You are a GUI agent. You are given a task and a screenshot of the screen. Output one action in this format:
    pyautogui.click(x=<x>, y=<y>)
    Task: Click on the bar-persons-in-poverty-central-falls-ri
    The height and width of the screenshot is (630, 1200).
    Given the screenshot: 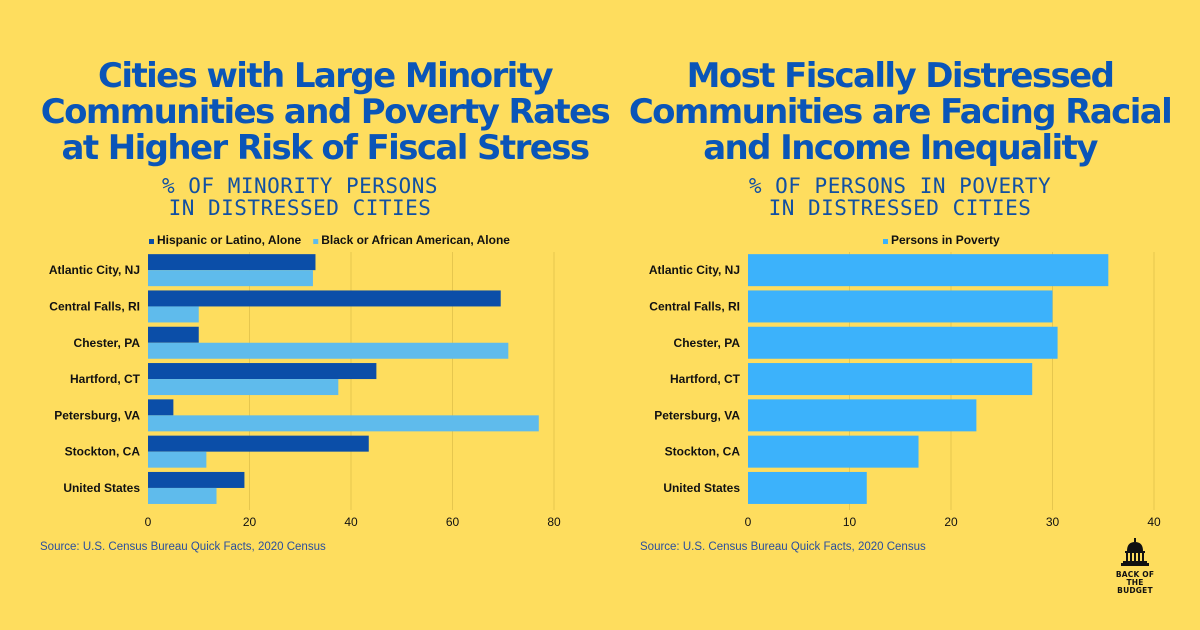 What is the action you would take?
    pyautogui.click(x=900, y=306)
    